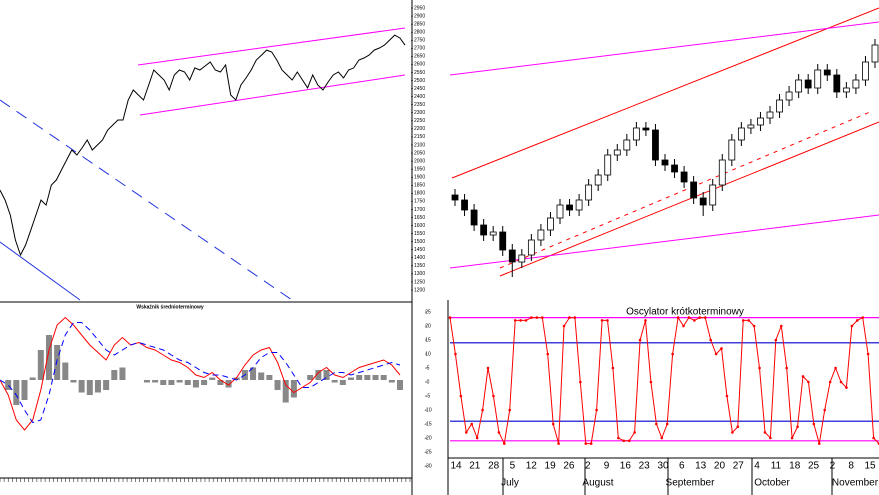  What do you see at coordinates (419, 210) in the screenshot?
I see `y-tick-label: 1700` at bounding box center [419, 210].